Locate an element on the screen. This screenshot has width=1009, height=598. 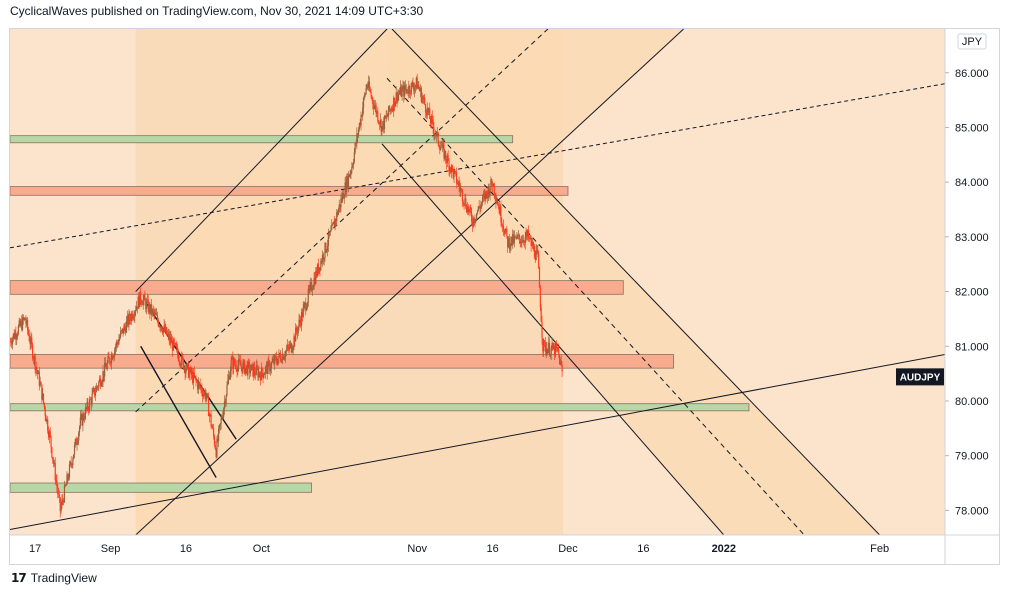
wedge-lower-line is located at coordinates (178, 411).